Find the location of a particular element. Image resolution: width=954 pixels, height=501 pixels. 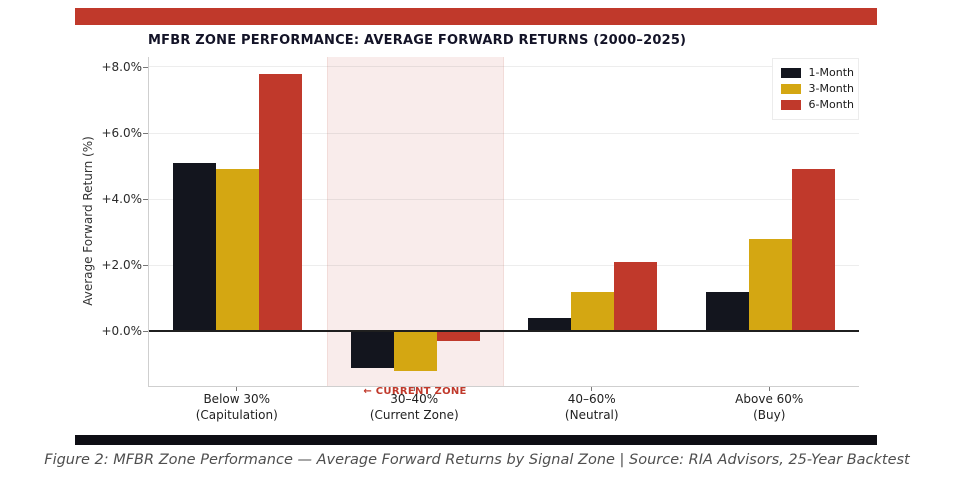

x-tick-line: Above 60% is located at coordinates (769, 399).